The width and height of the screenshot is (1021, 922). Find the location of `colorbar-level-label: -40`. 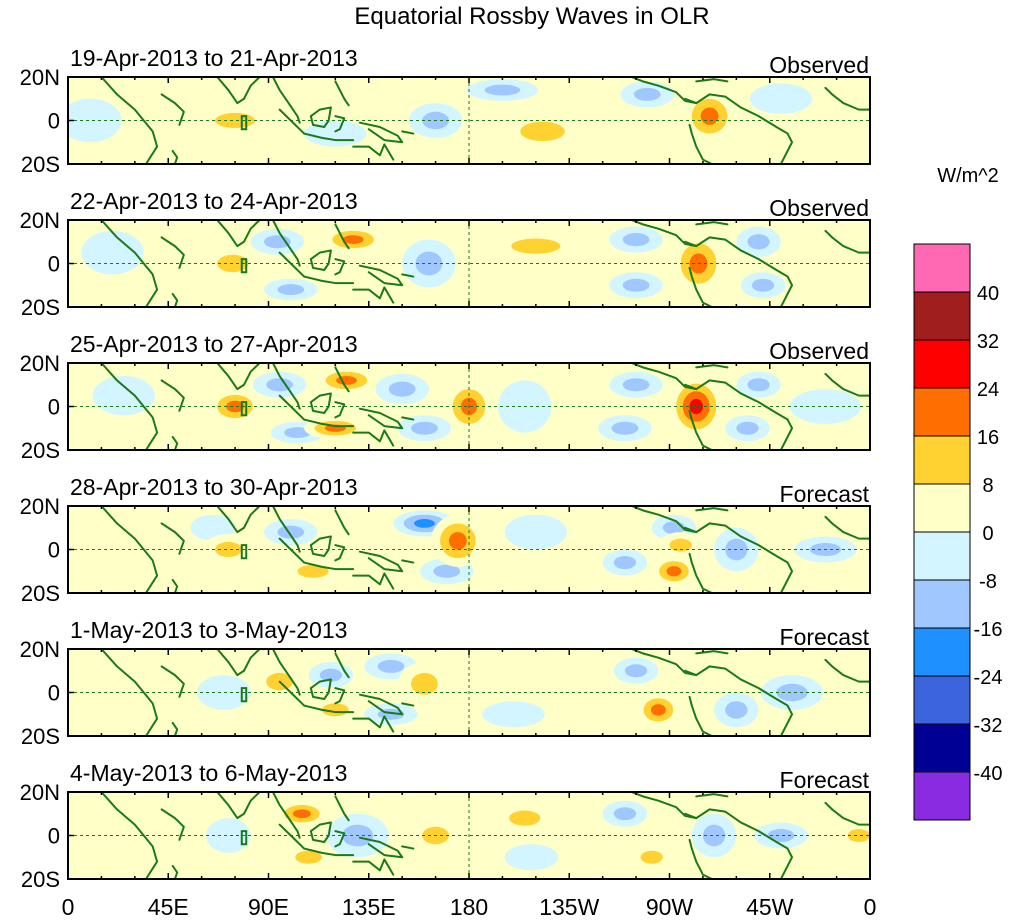

colorbar-level-label: -40 is located at coordinates (988, 774).